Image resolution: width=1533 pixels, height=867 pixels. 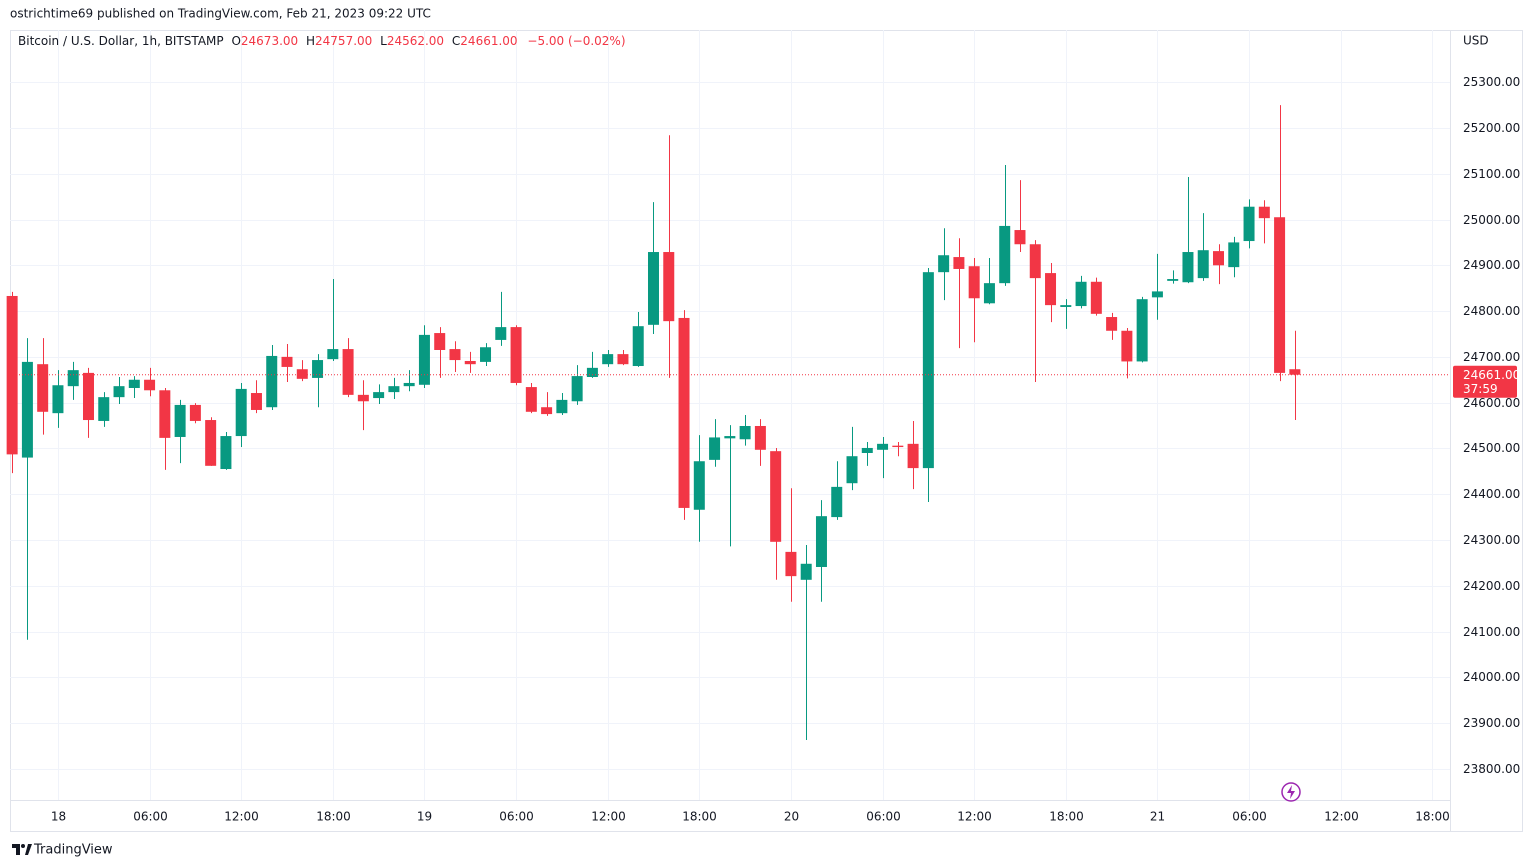 What do you see at coordinates (1491, 265) in the screenshot?
I see `y-tick-label: 24900.00` at bounding box center [1491, 265].